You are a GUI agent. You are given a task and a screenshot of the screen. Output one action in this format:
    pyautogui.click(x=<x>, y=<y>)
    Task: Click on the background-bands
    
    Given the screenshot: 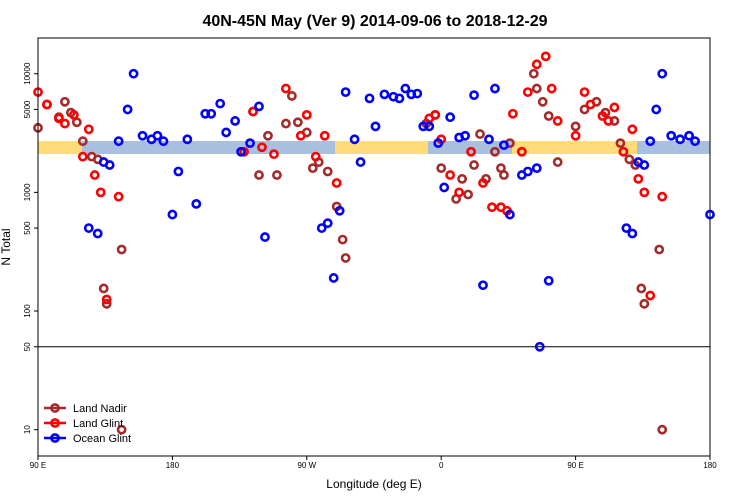 What is the action you would take?
    pyautogui.click(x=374, y=147)
    